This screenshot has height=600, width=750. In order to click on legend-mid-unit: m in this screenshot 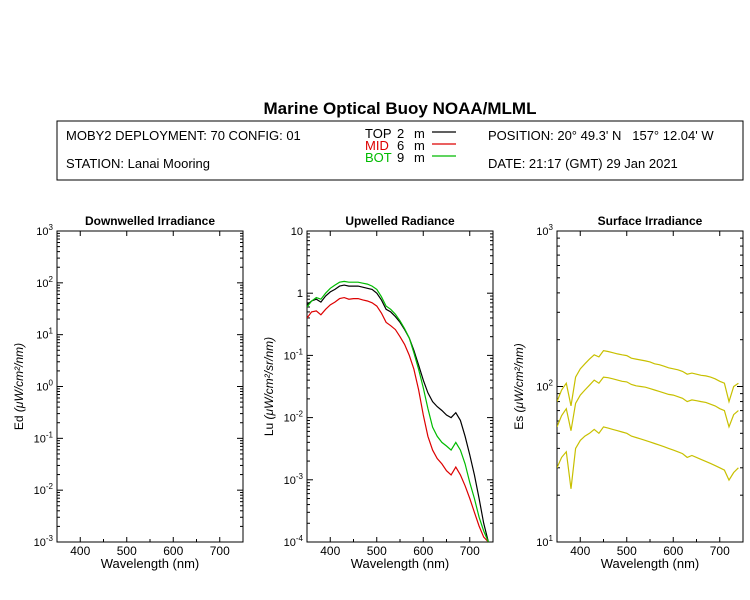, I will do `click(419, 145)`.